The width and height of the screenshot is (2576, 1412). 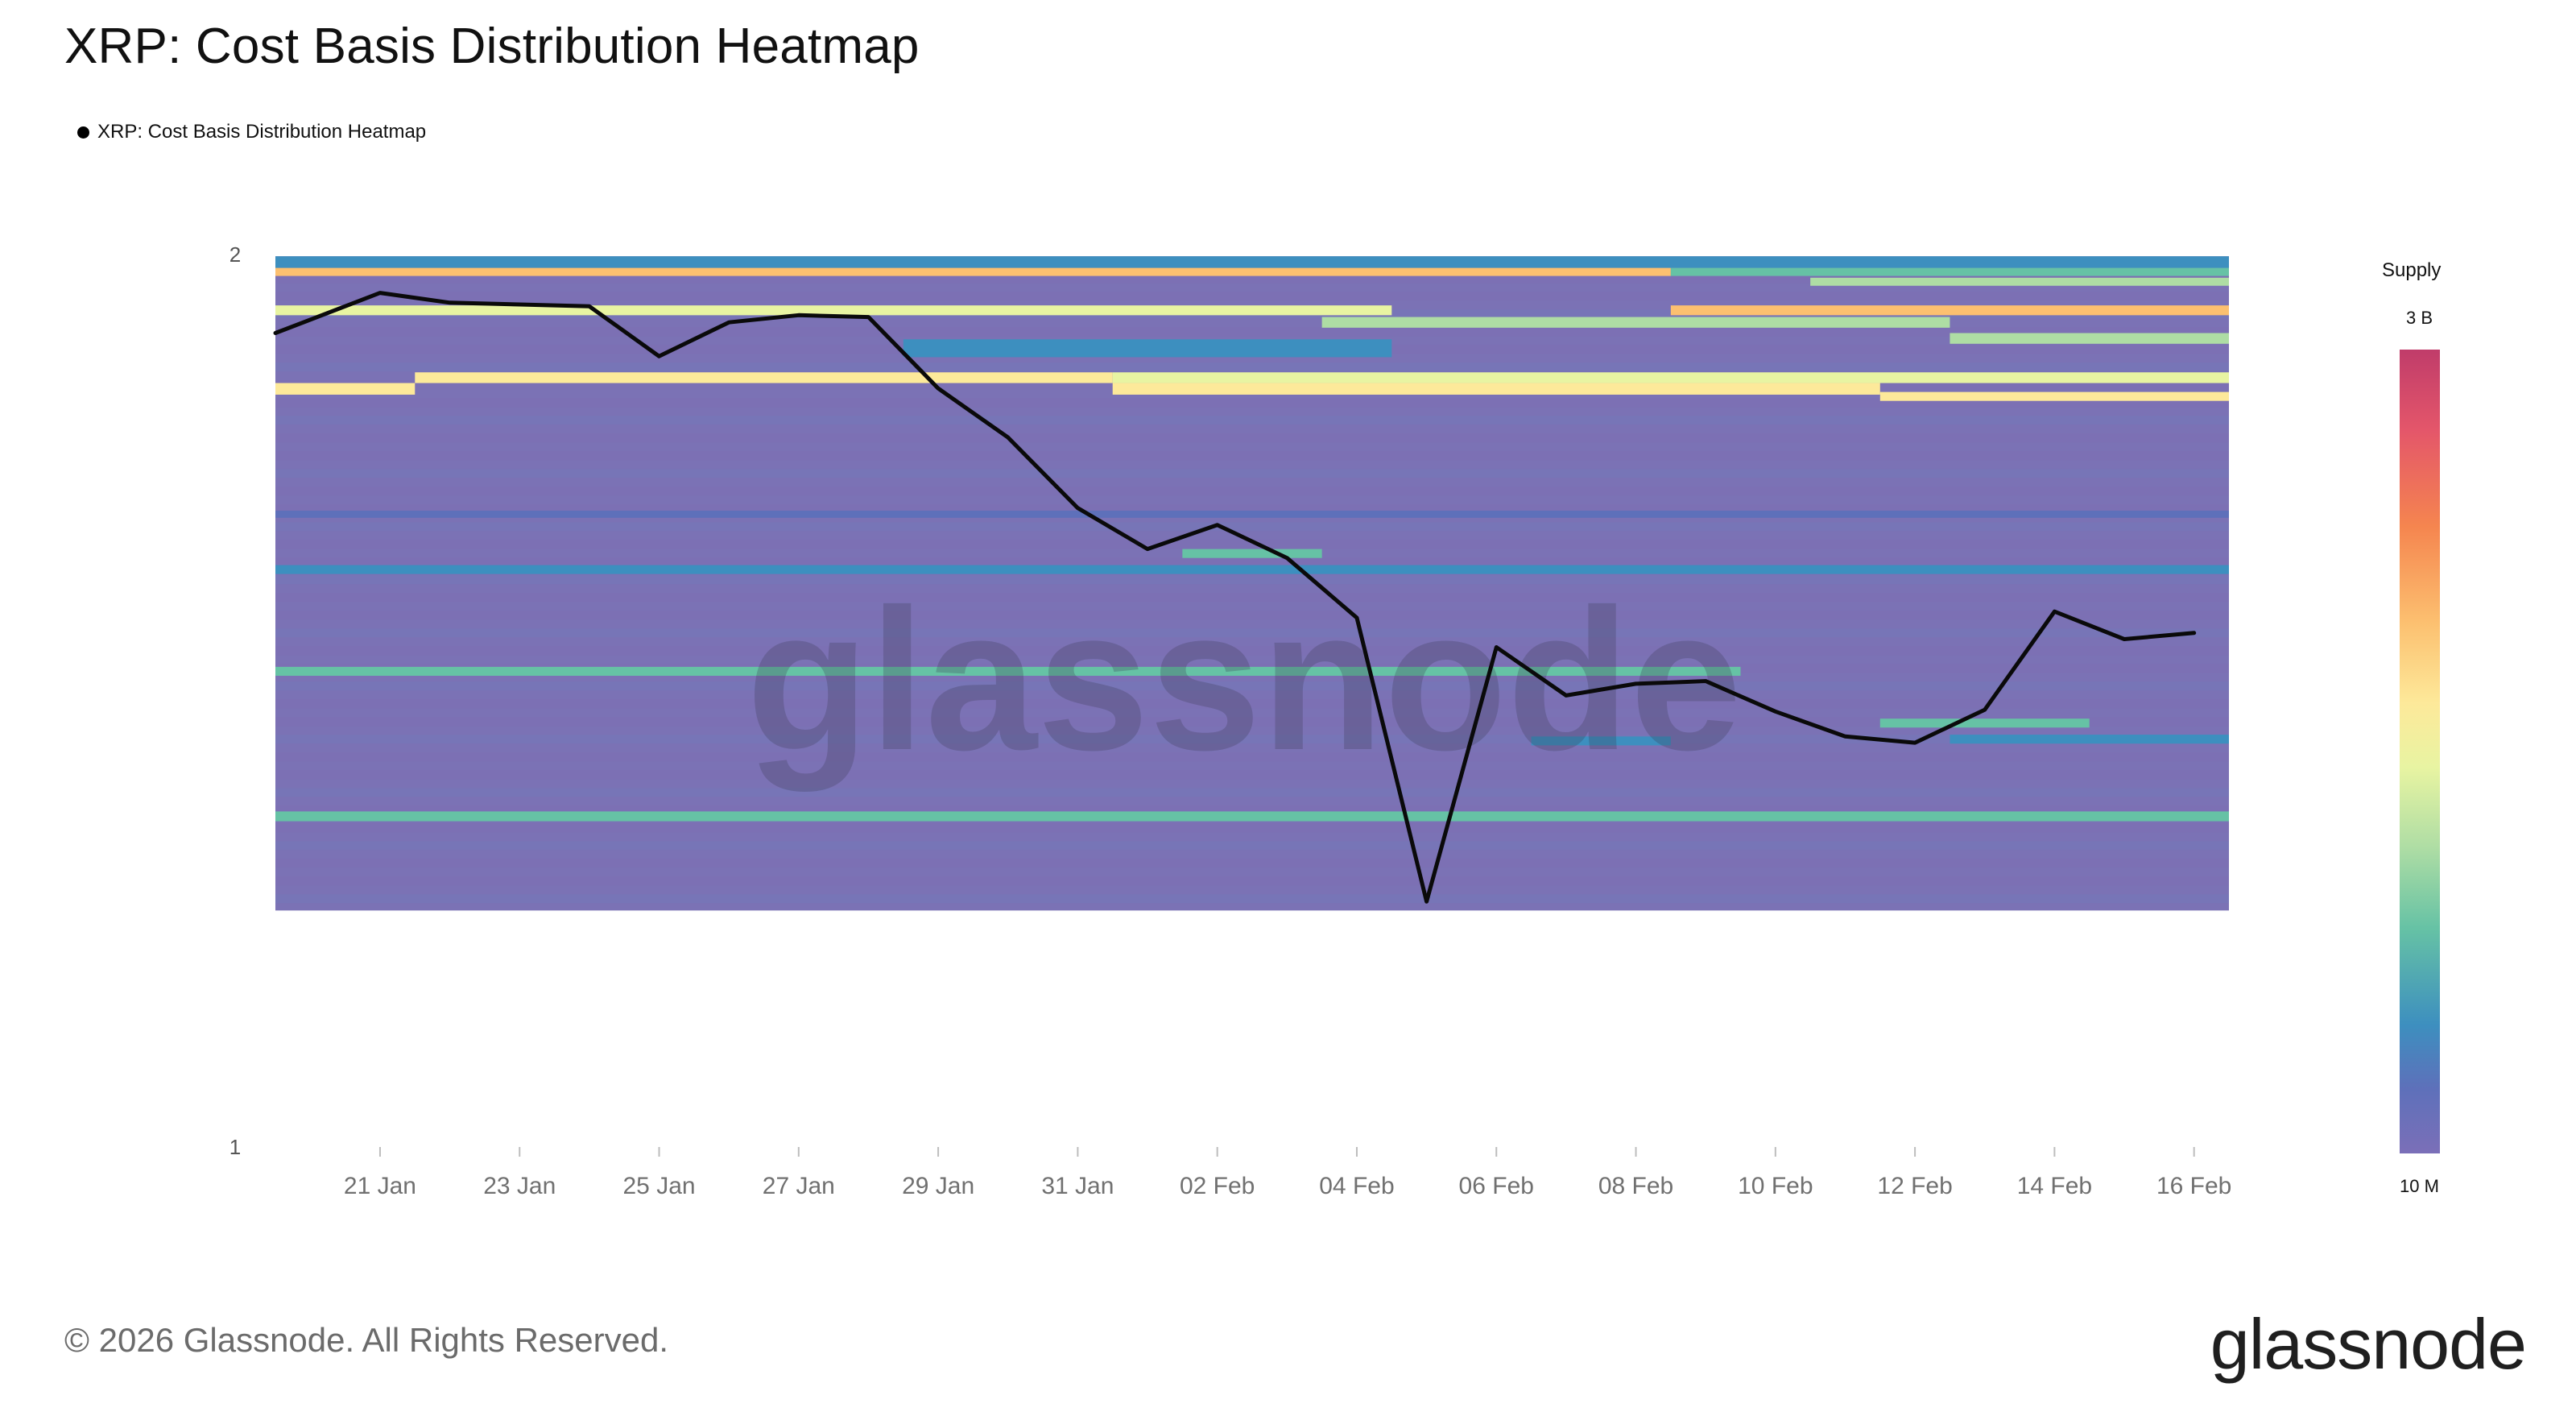 I want to click on x-tick-label: 08 Feb, so click(x=1636, y=1186).